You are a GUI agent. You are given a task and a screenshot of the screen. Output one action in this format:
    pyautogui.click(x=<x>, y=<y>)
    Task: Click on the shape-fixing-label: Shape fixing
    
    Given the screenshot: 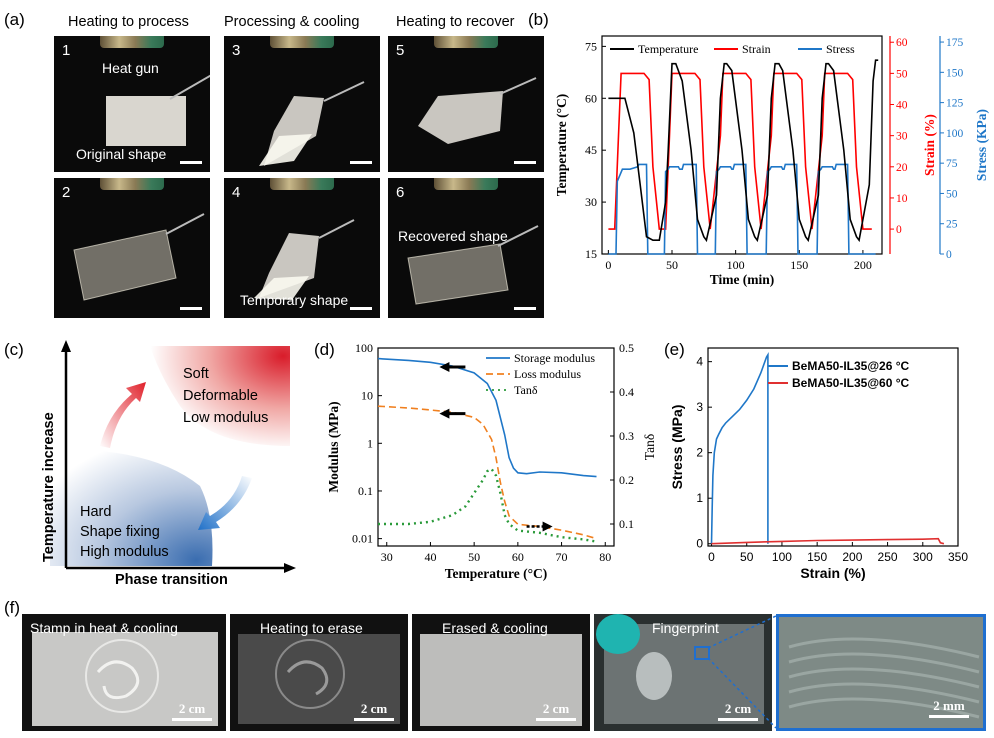 What is the action you would take?
    pyautogui.click(x=120, y=532)
    